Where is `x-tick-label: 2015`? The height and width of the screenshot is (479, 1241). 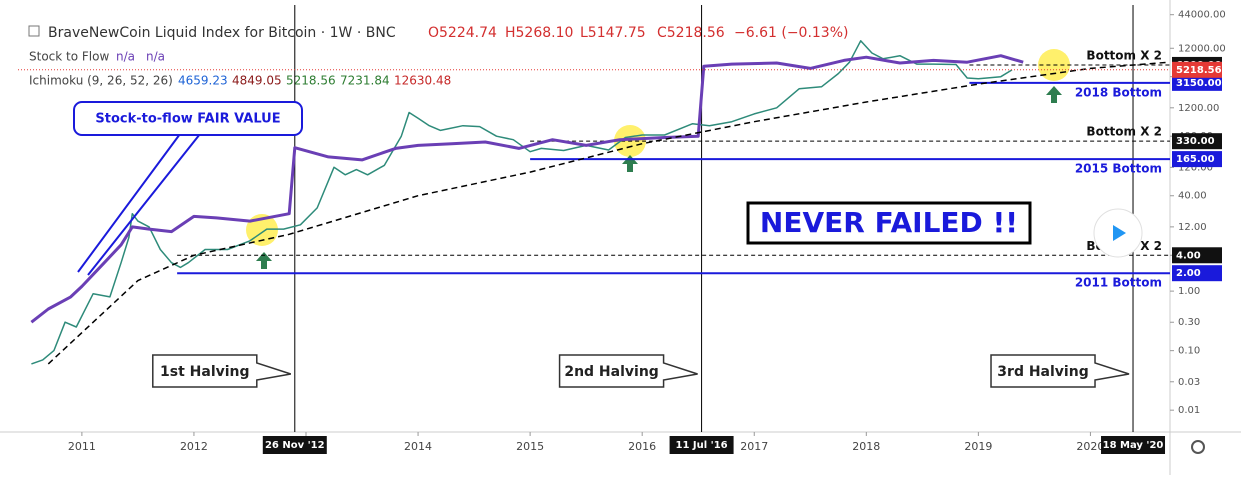
x-tick-label: 2015 is located at coordinates (530, 446).